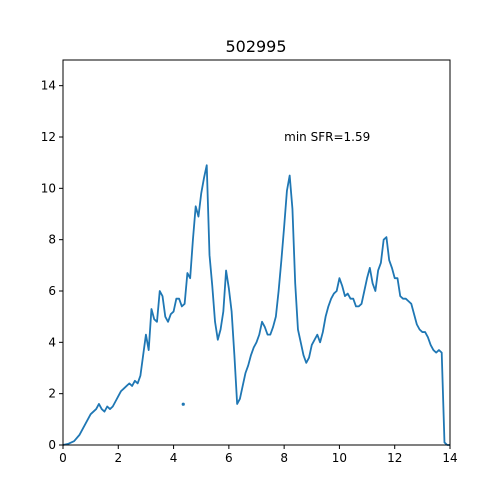 The image size is (500, 500). What do you see at coordinates (48, 86) in the screenshot?
I see `y-tick-label: 14` at bounding box center [48, 86].